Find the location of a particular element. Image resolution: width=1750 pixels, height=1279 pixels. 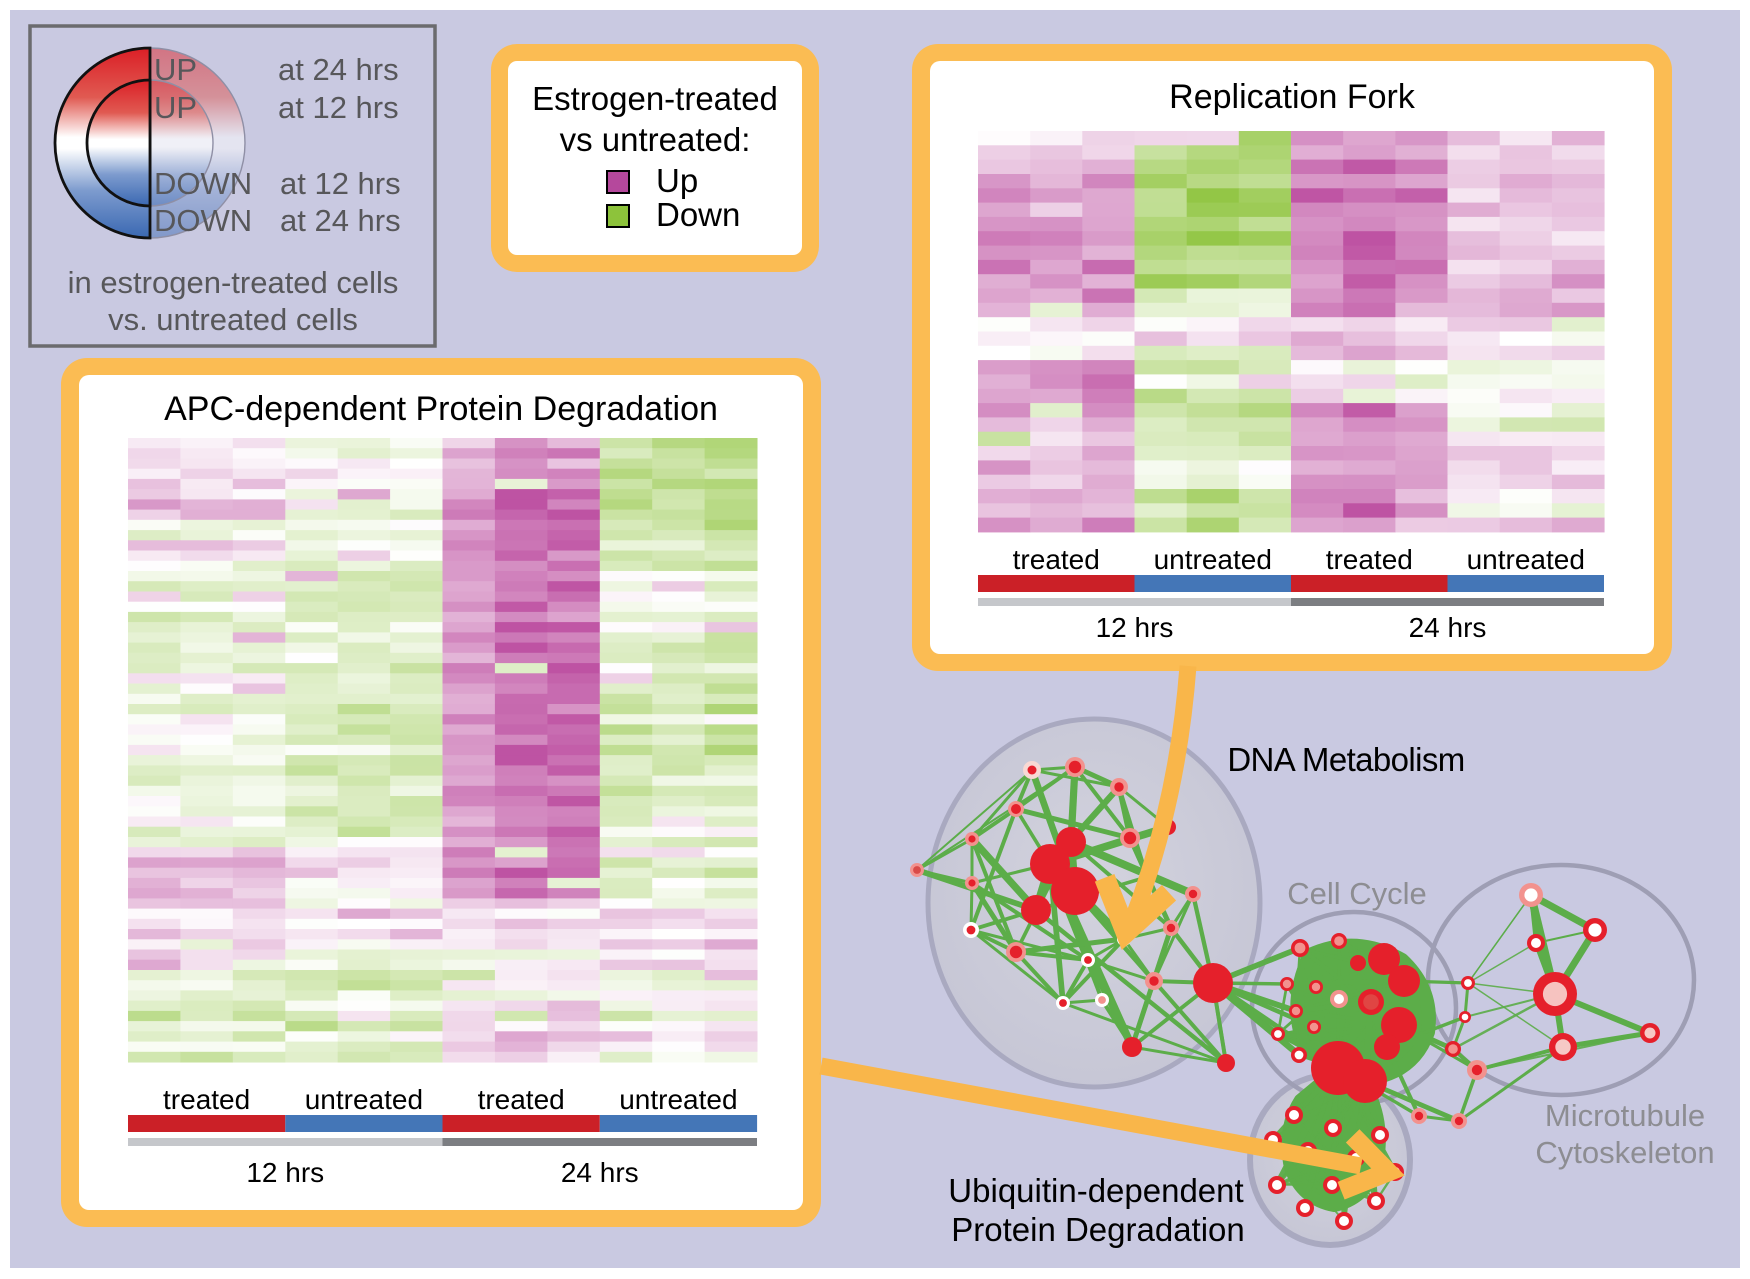

svg-text: Protein Degradation is located at coordinates (1098, 1229).